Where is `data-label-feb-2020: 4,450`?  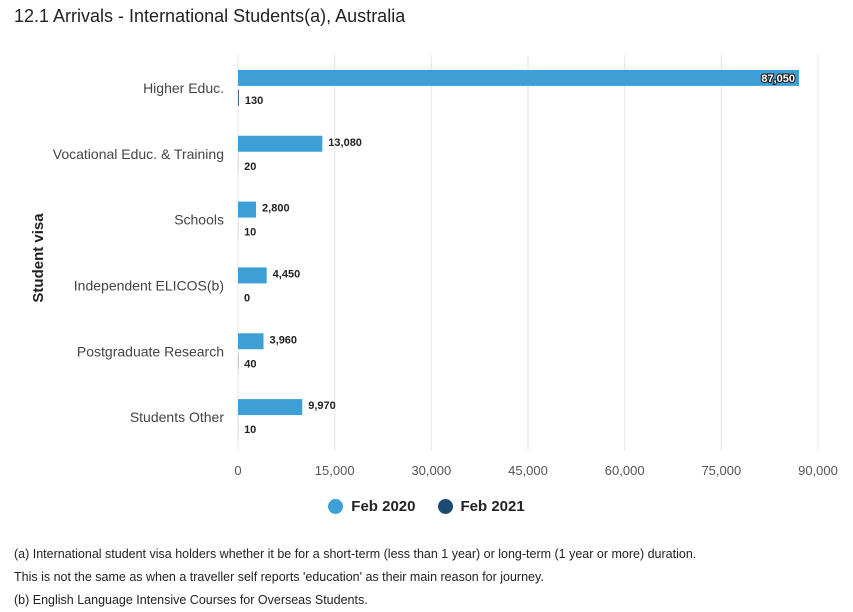
data-label-feb-2020: 4,450 is located at coordinates (287, 274).